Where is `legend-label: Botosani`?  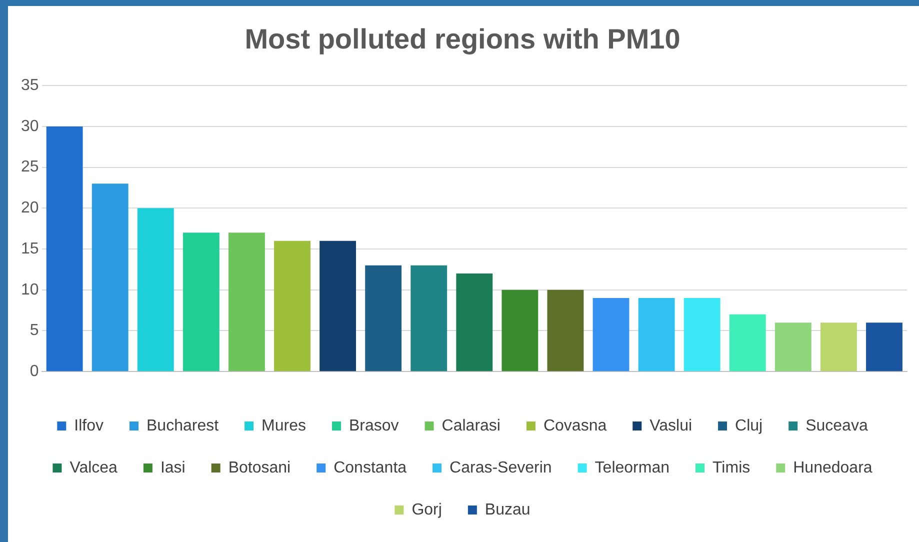 legend-label: Botosani is located at coordinates (259, 467).